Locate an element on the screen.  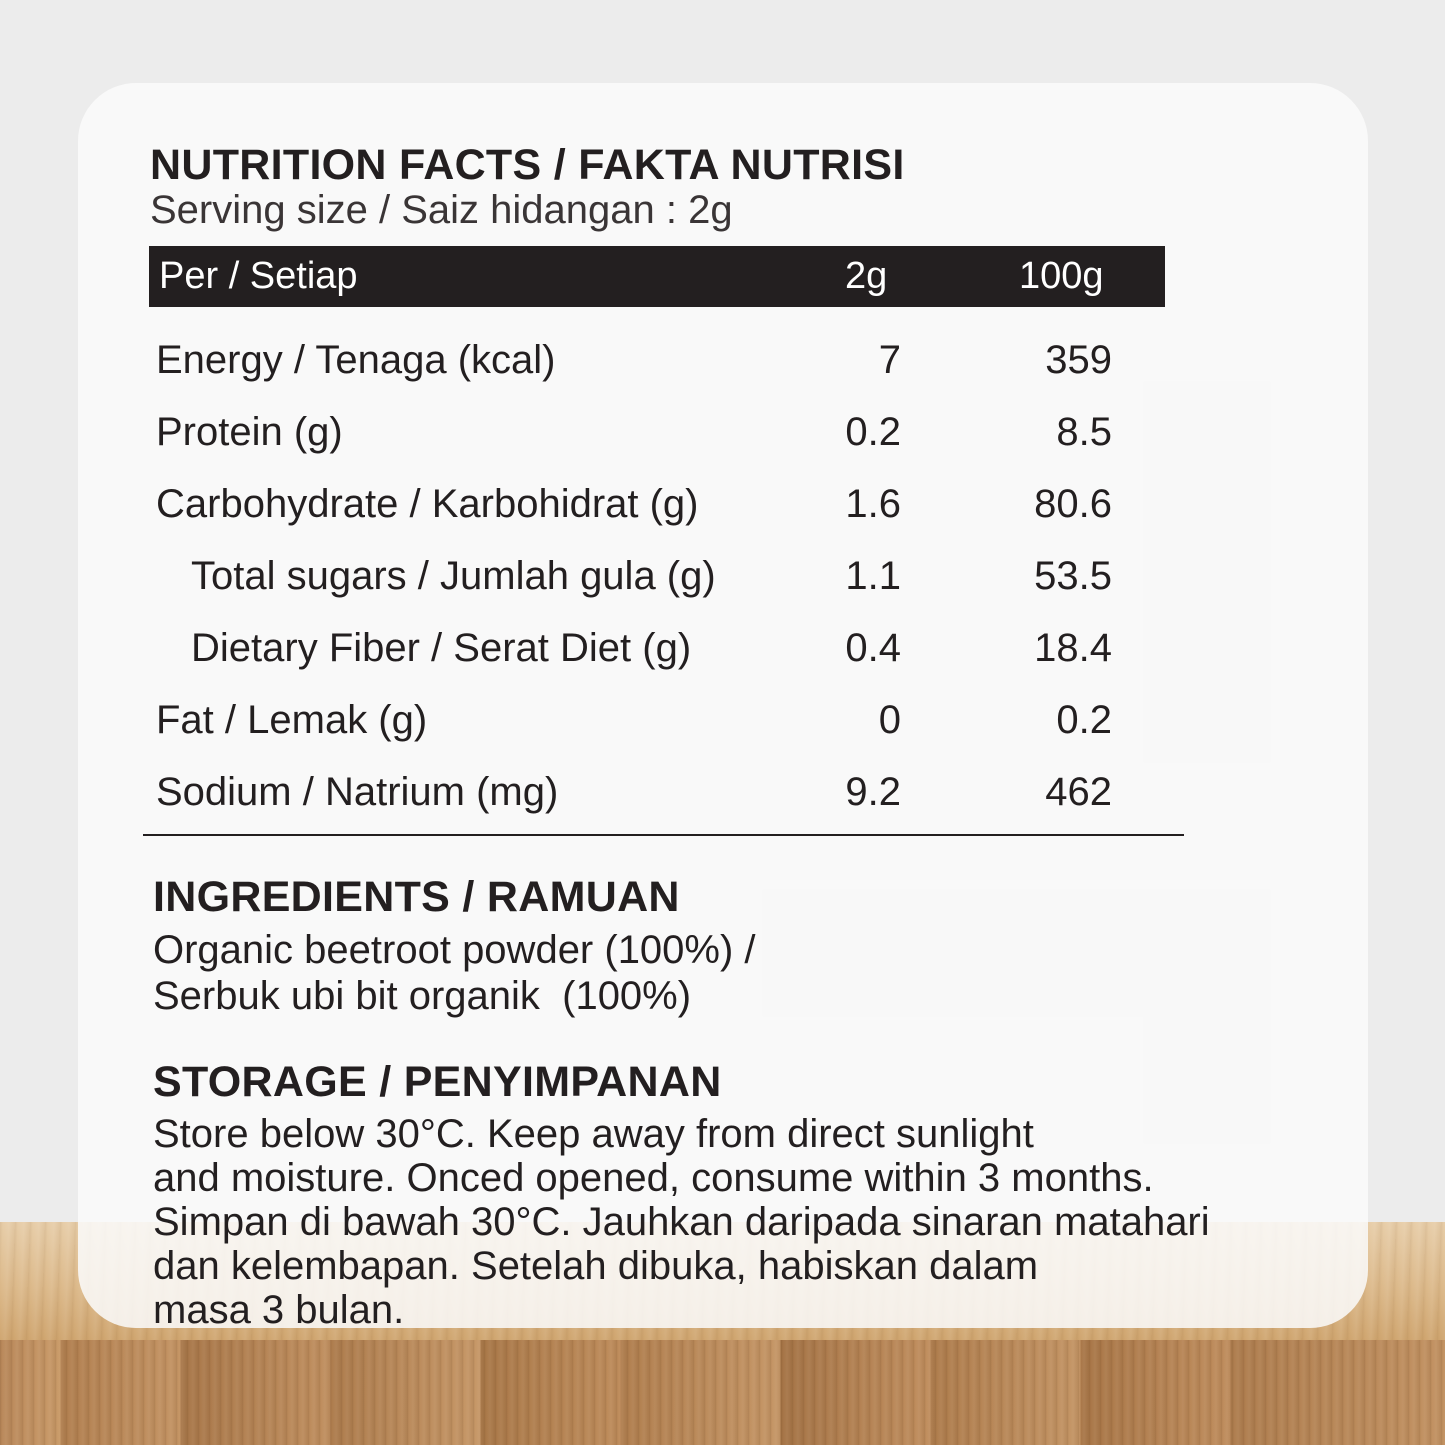
row-value-2g: 1.6 is located at coordinates (873, 504).